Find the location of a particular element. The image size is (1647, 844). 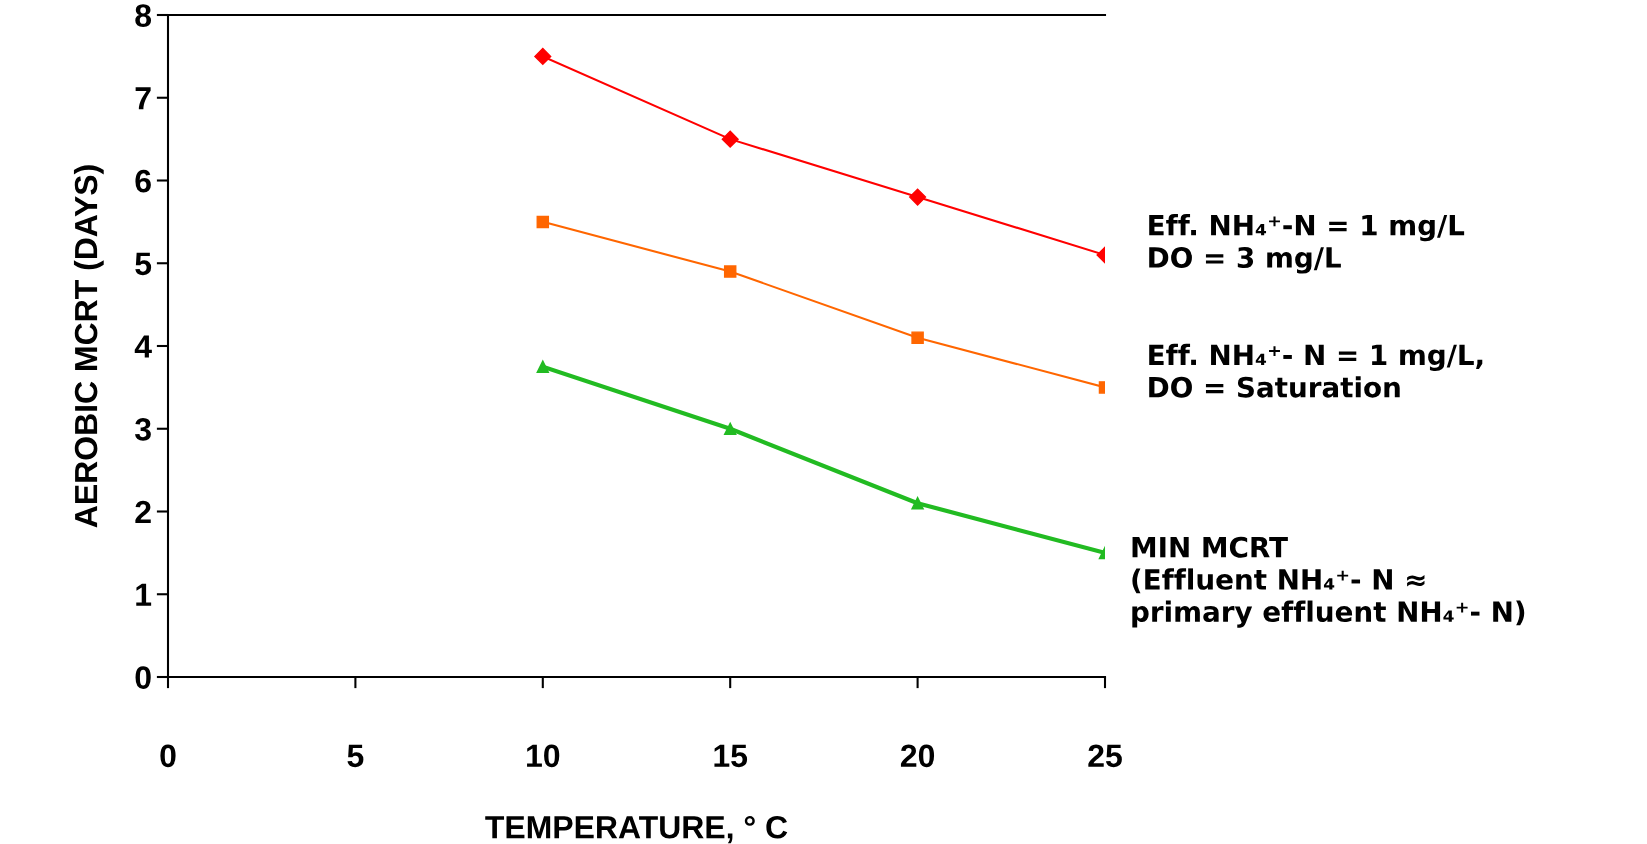

series-label: MIN MCRT (Effluent NH₄⁺- N ≈ primary effluent NH₄⁺- N) is located at coordinates (1328, 582).